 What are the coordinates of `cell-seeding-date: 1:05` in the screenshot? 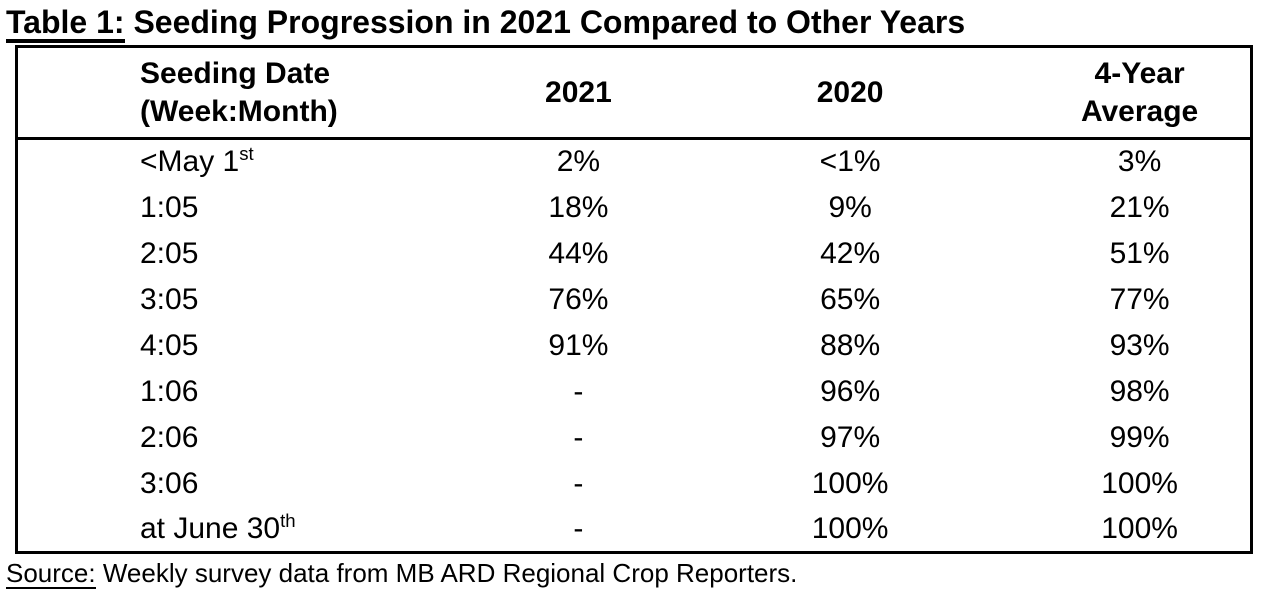 It's located at (251, 208).